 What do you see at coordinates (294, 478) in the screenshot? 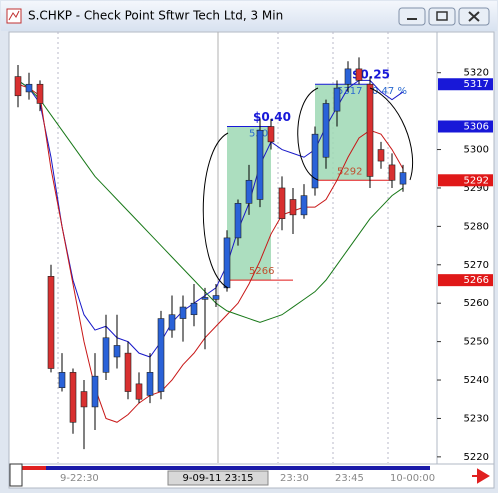
I see `x-tick-label: 23:30` at bounding box center [294, 478].